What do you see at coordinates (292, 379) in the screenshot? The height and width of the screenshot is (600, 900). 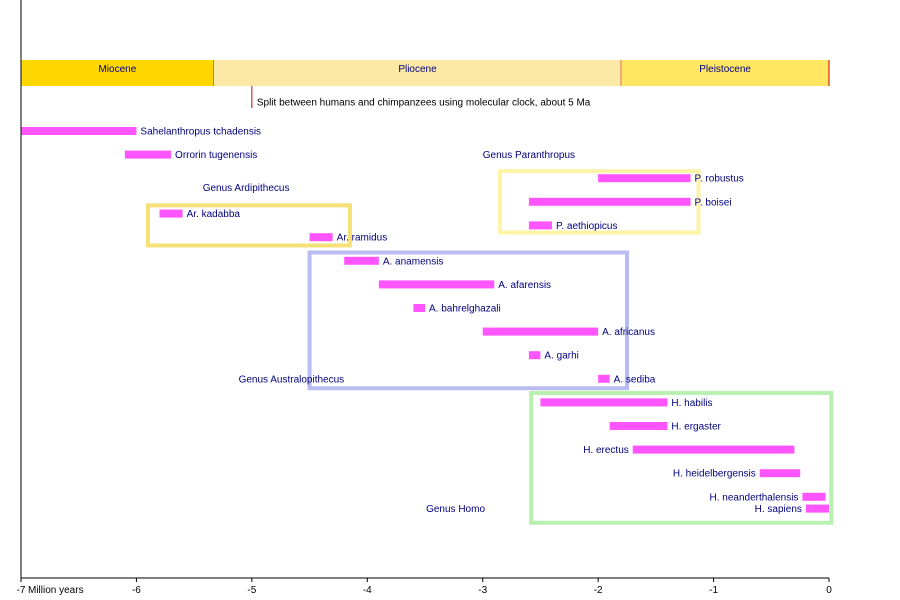 I see `group-label-genus-australopithecus: Genus Australopithecus` at bounding box center [292, 379].